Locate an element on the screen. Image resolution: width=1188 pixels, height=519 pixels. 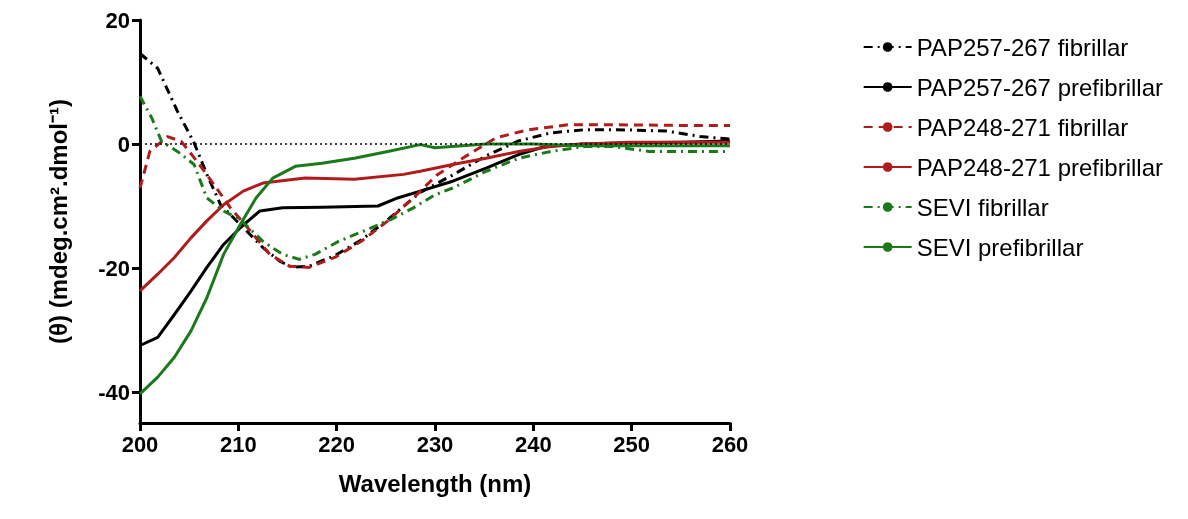
legend-label: PAP257-267 prefibrillar is located at coordinates (1040, 87).